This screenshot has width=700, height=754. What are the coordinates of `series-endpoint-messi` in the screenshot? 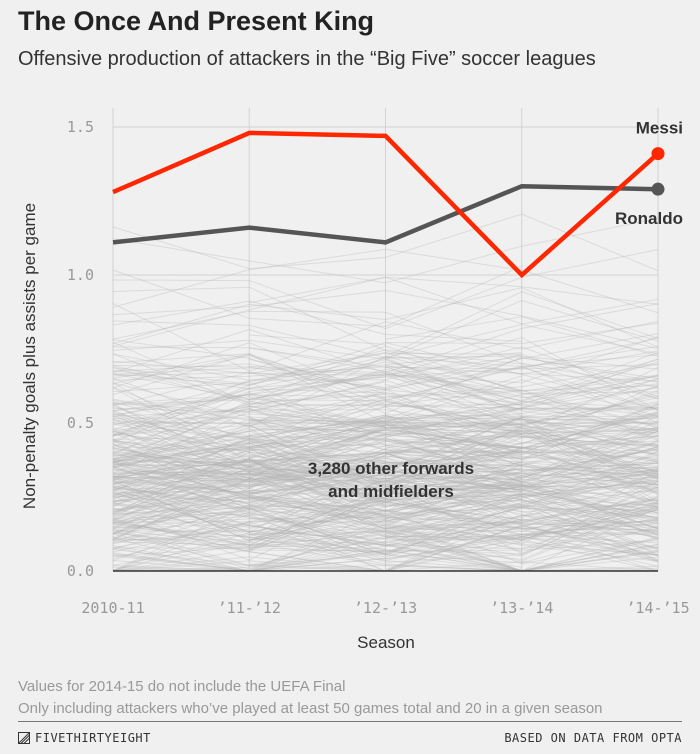 It's located at (658, 154).